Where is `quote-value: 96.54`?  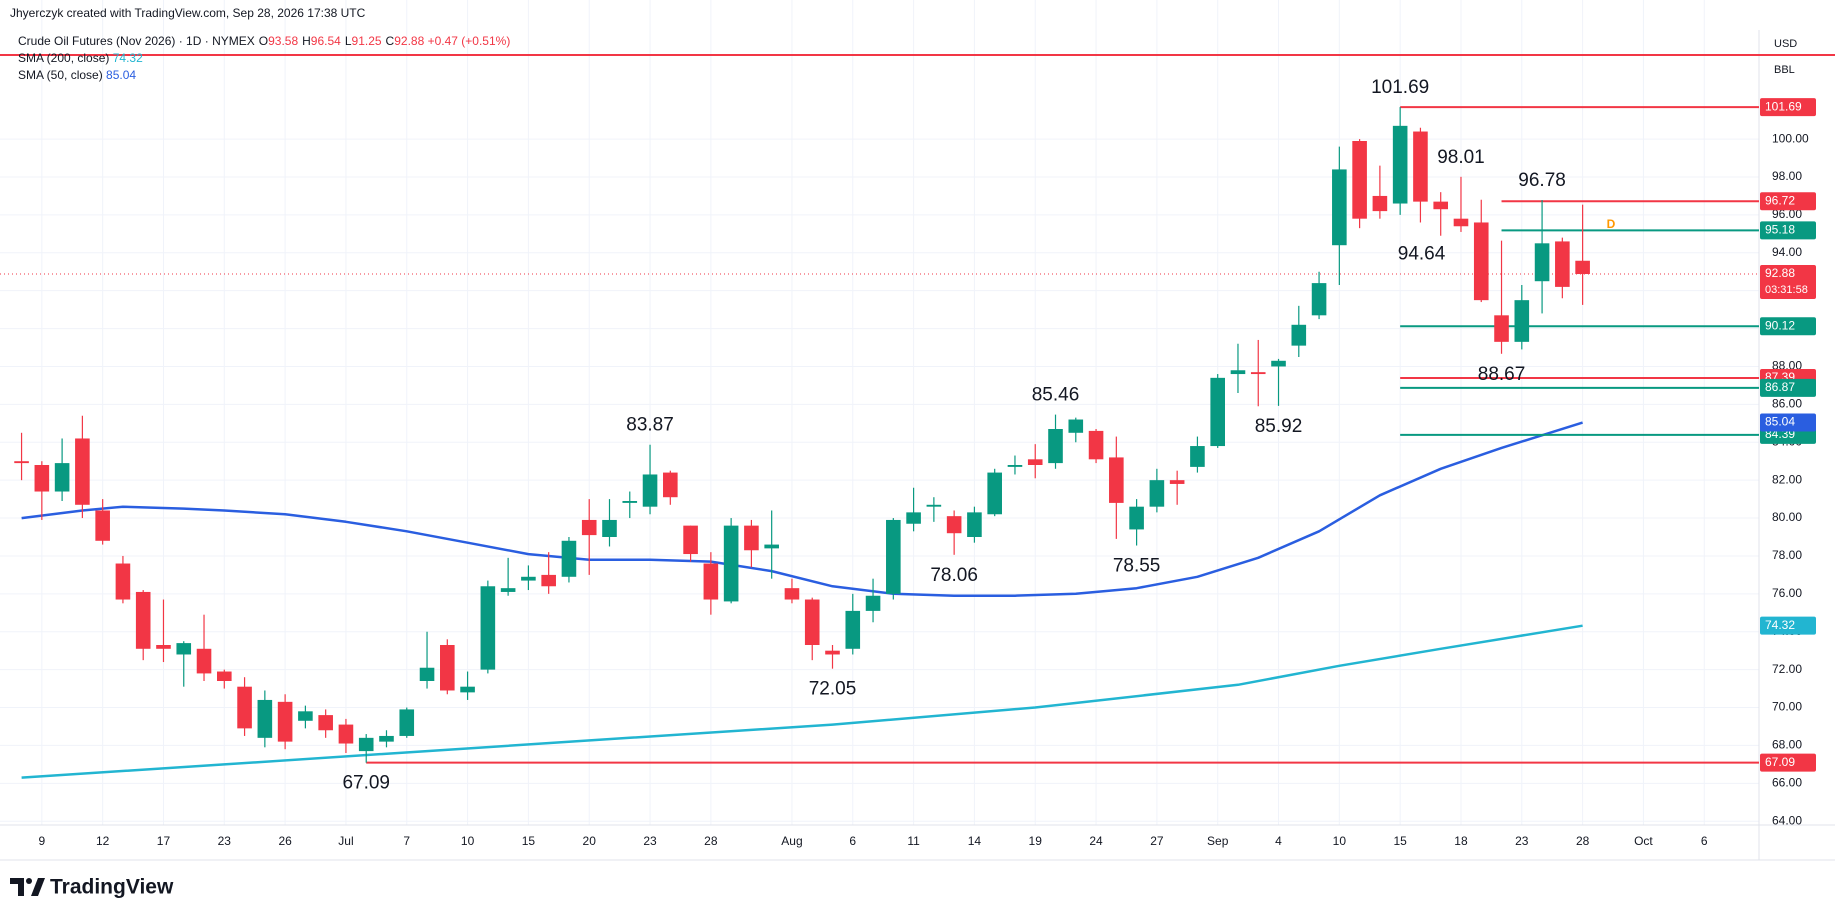
quote-value: 96.54 is located at coordinates (325, 41).